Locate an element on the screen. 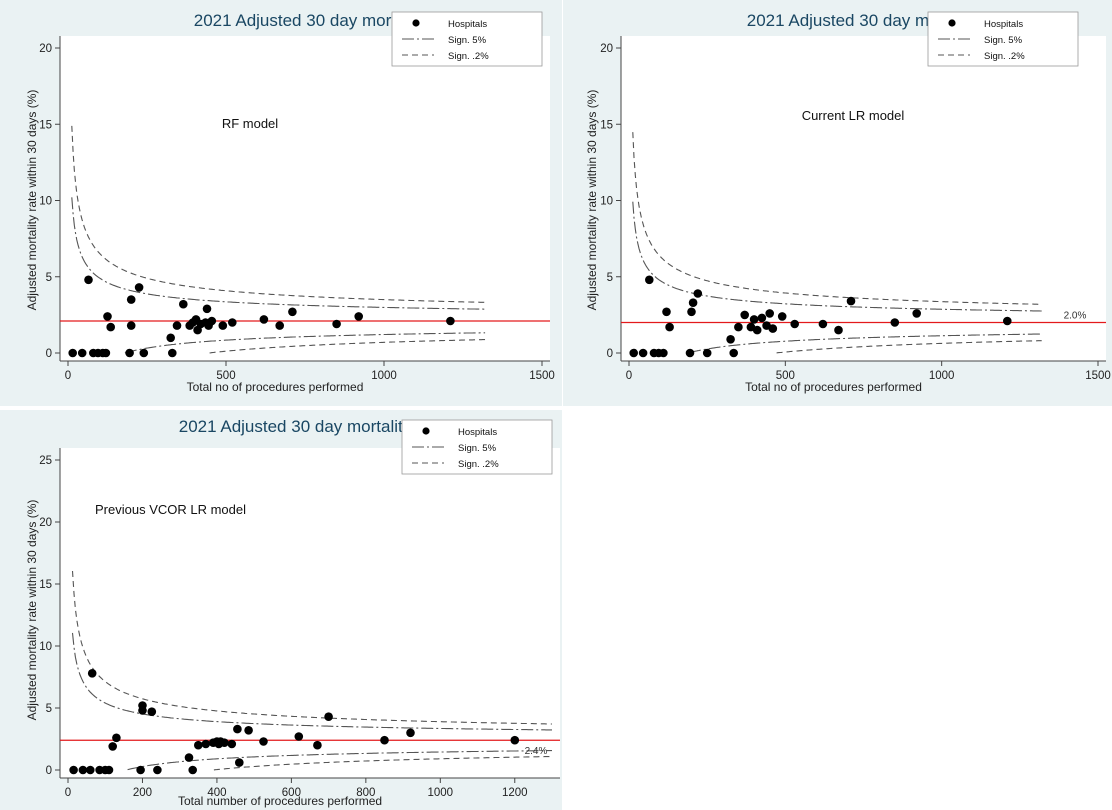 The height and width of the screenshot is (810, 1112). x-tick-label: 200 is located at coordinates (142, 793).